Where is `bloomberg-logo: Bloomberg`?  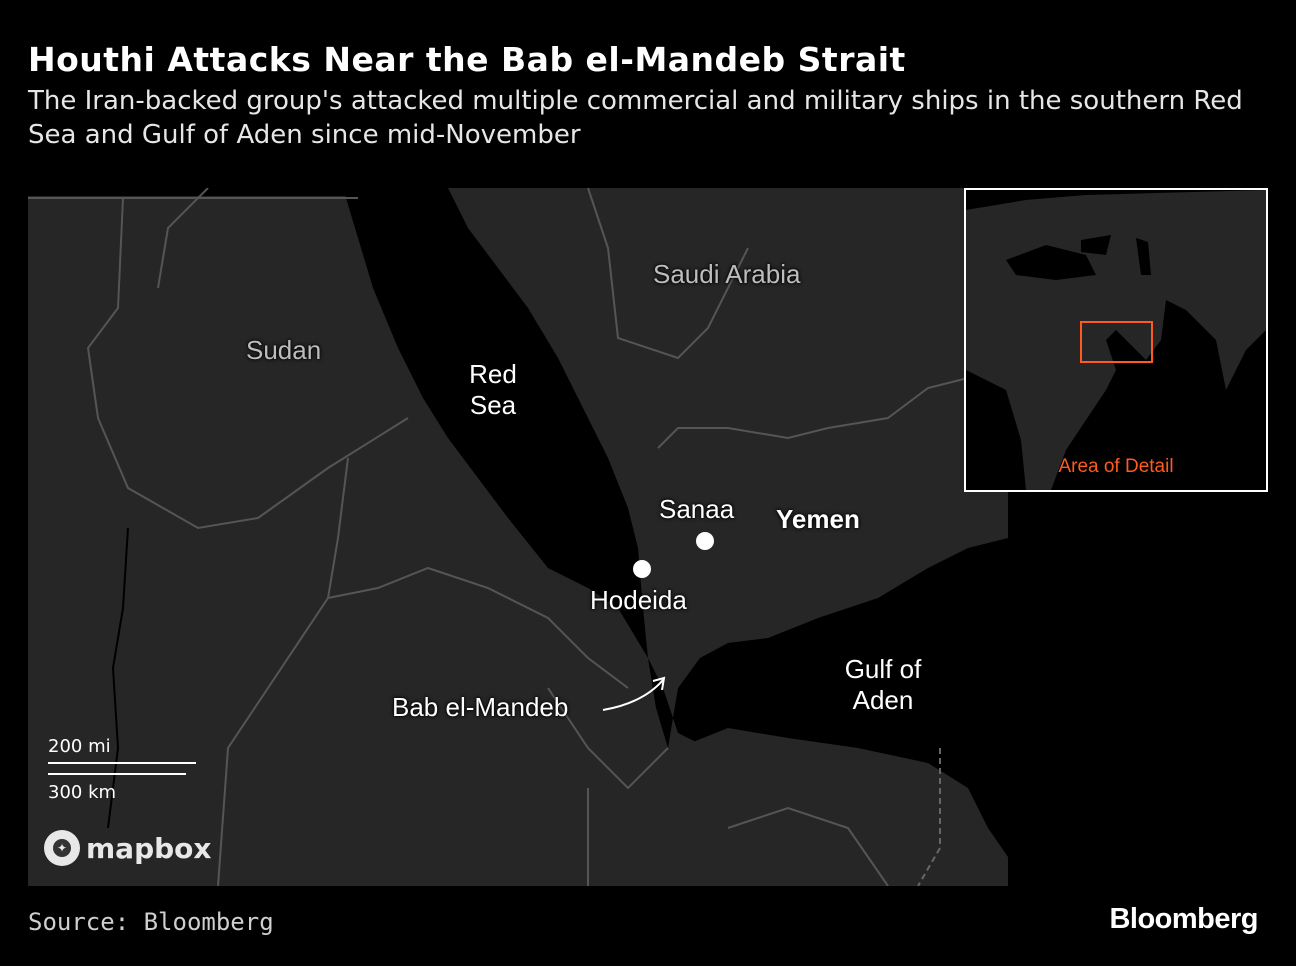 bloomberg-logo: Bloomberg is located at coordinates (1183, 919).